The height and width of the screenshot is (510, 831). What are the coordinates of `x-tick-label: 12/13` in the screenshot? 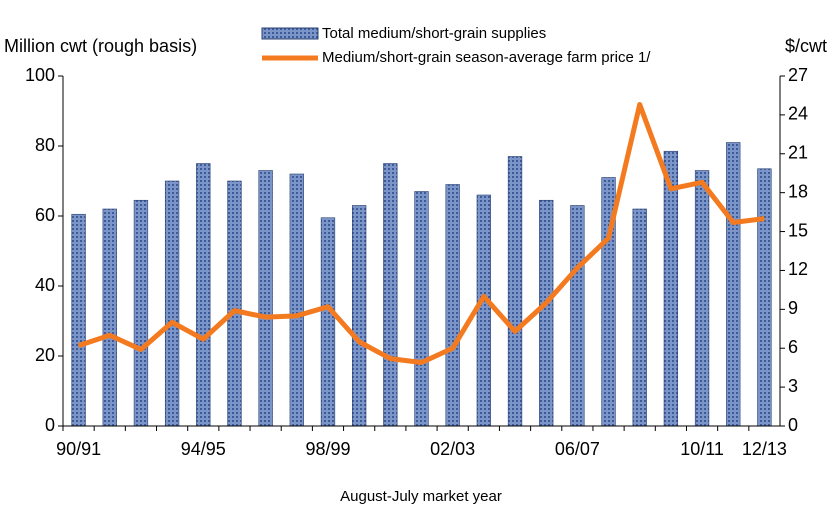 It's located at (764, 449).